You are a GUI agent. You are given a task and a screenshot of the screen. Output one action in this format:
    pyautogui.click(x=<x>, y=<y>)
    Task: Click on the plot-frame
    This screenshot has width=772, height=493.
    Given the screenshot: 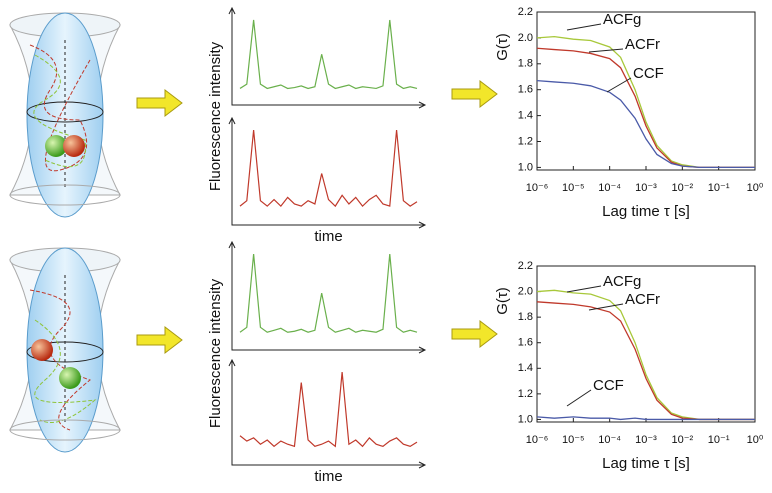 What is the action you would take?
    pyautogui.click(x=646, y=344)
    